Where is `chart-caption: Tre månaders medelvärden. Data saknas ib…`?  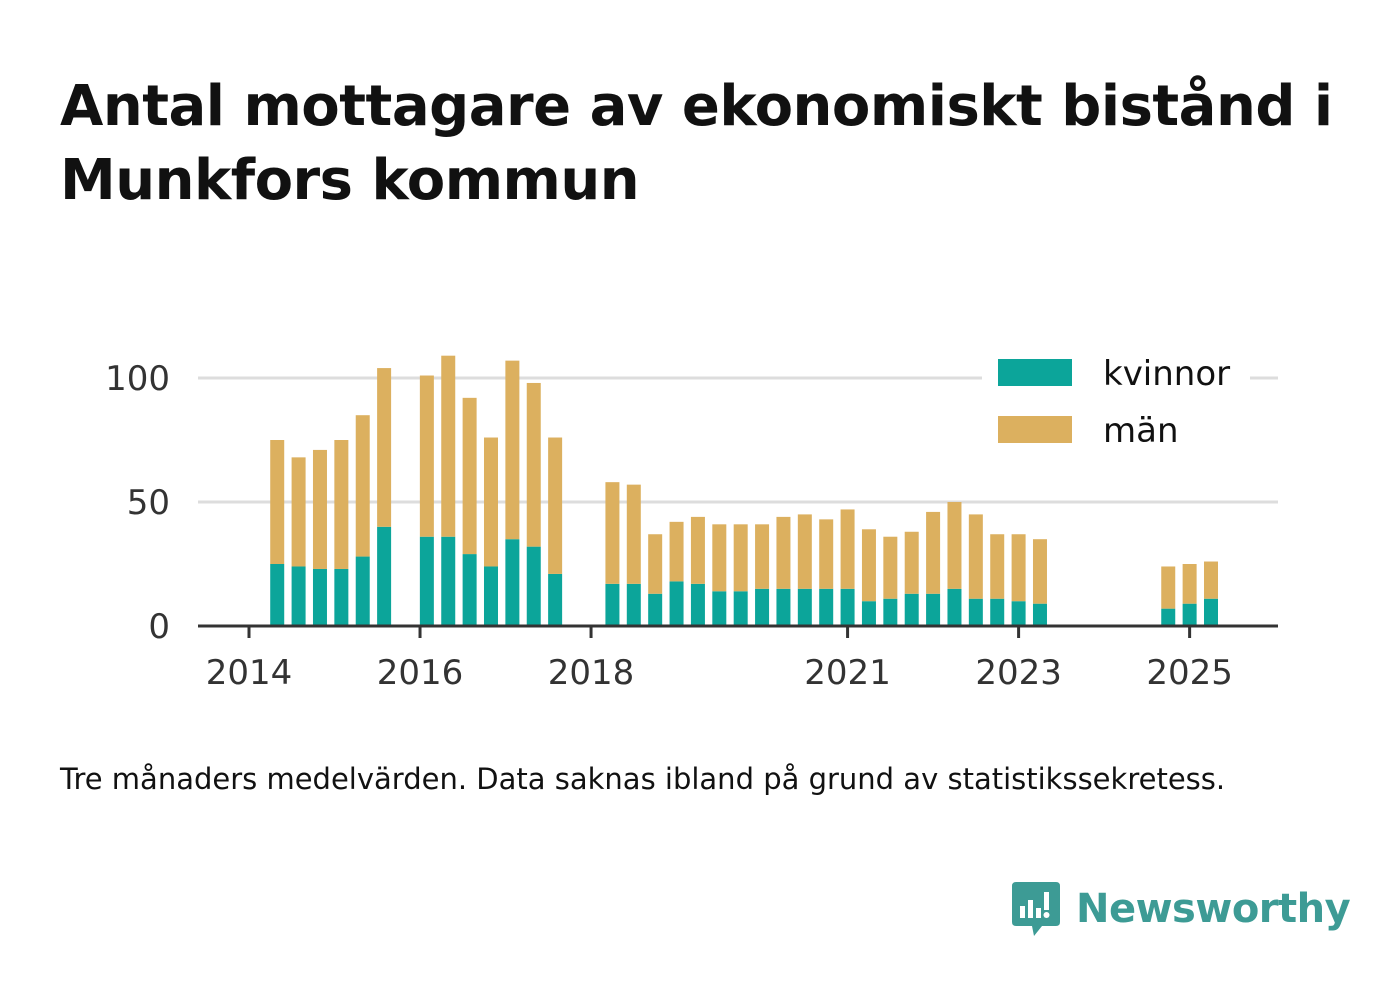 chart-caption: Tre månaders medelvärden. Data saknas ib… is located at coordinates (643, 779).